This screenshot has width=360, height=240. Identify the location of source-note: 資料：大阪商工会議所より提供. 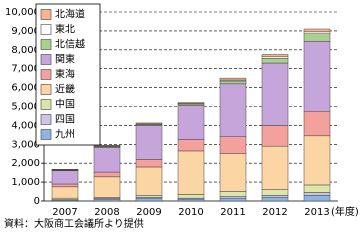
(74, 223).